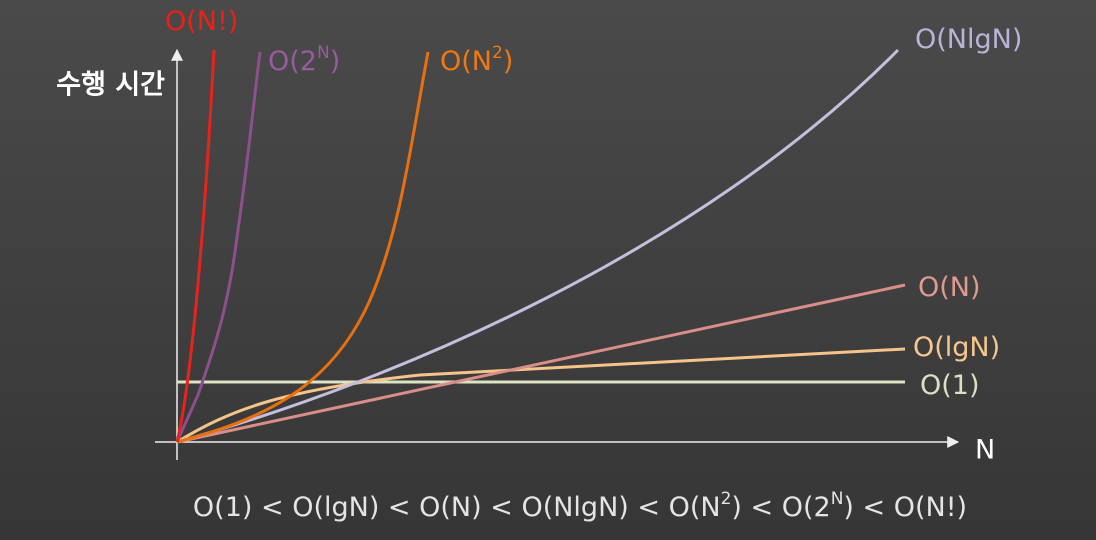 This screenshot has width=1096, height=540. I want to click on y-axis-label: 수행 시간, so click(110, 85).